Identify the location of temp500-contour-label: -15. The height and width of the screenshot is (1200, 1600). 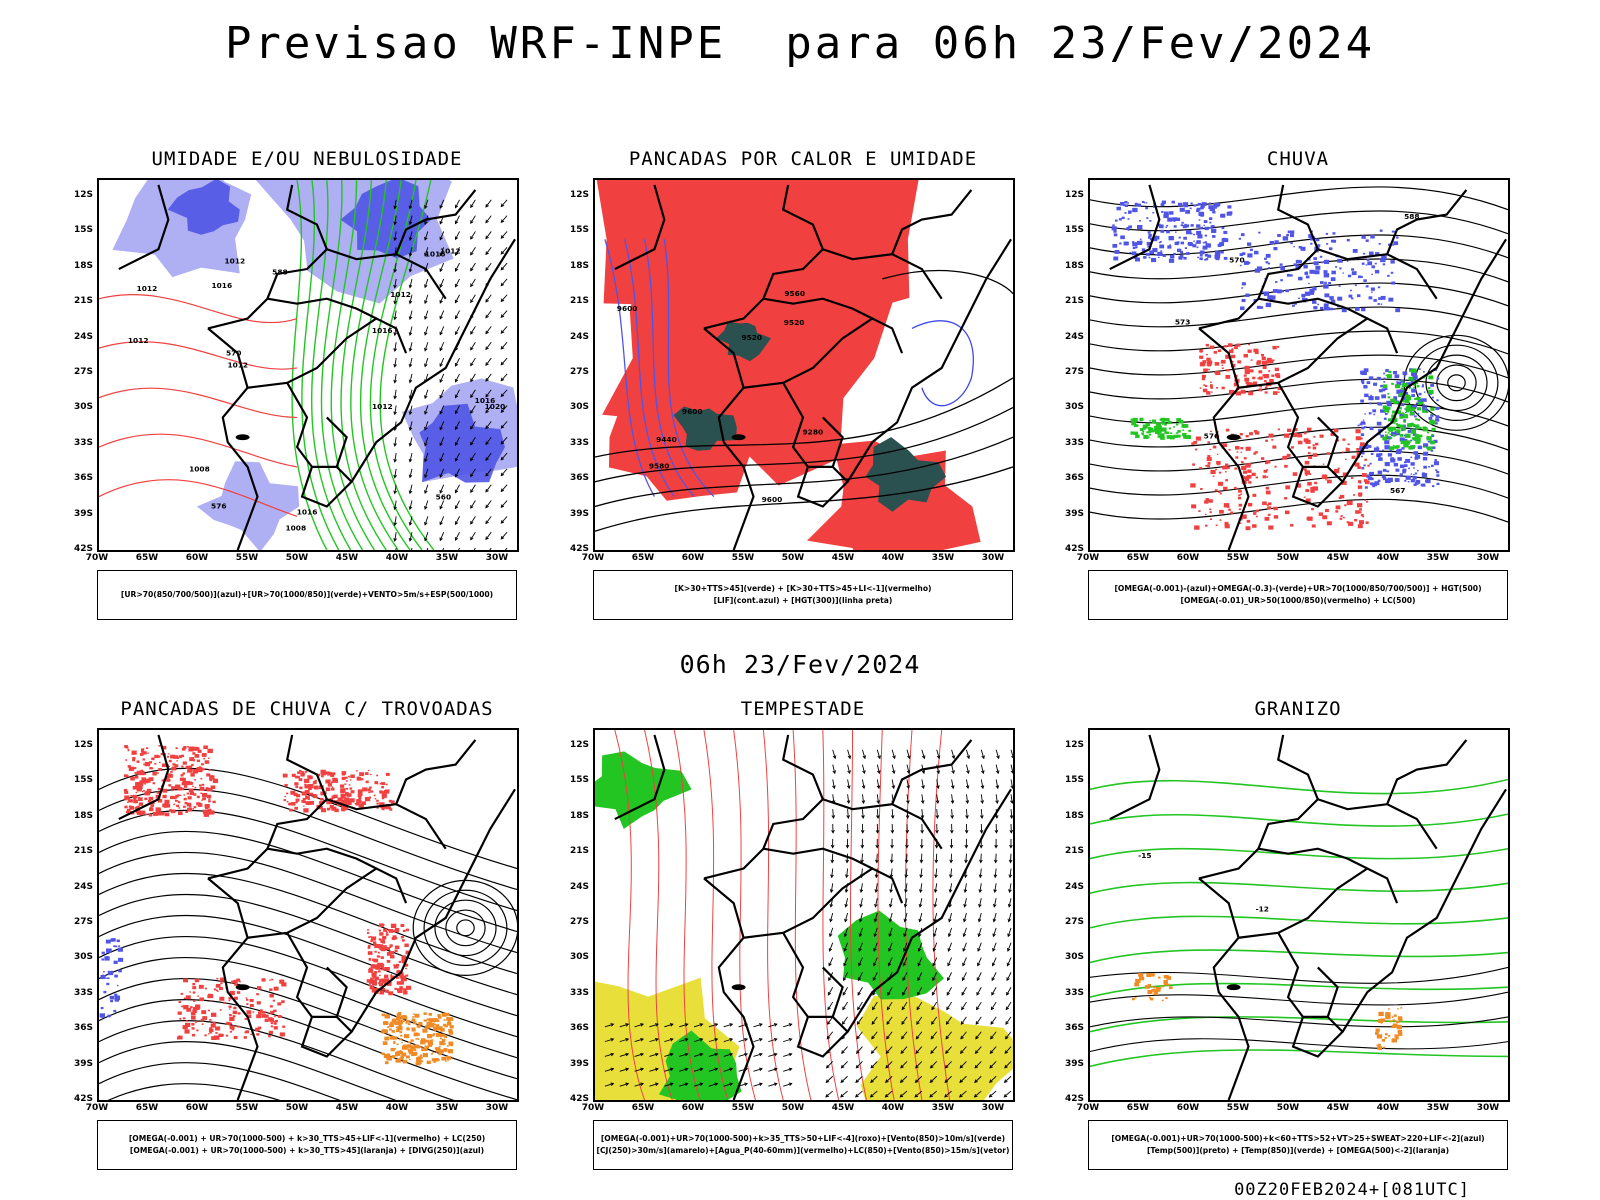
(1144, 855).